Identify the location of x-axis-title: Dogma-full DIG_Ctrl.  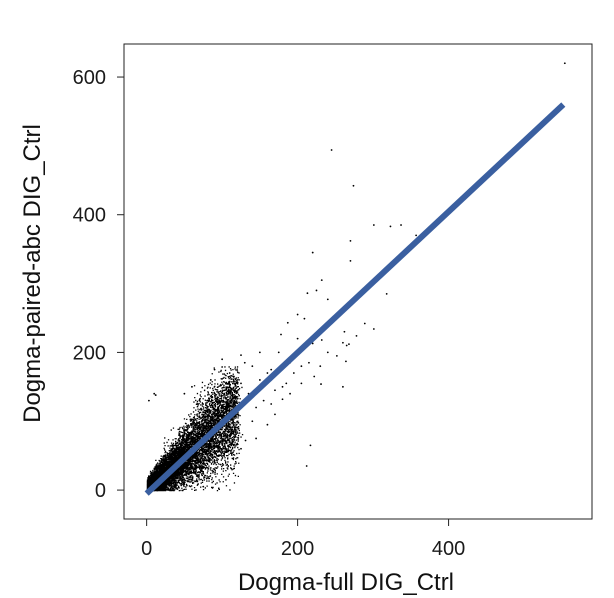
(346, 582).